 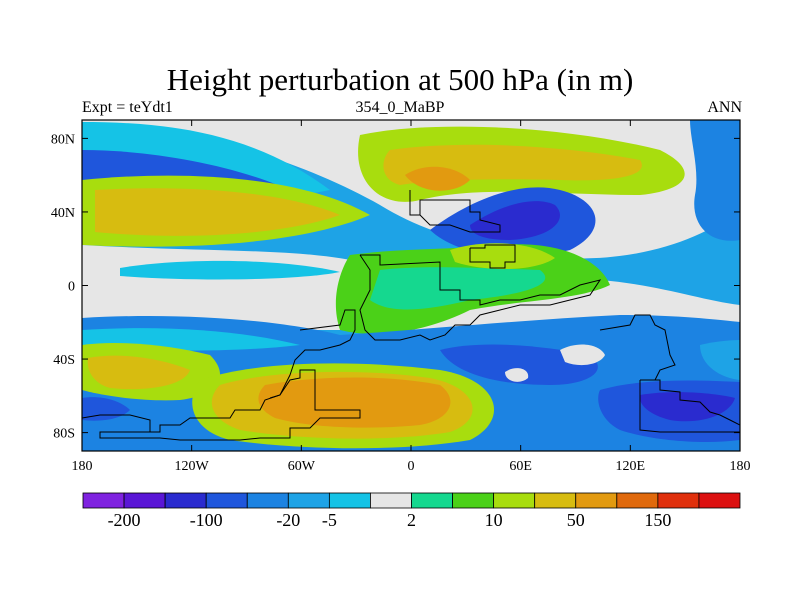 I want to click on lat-tick-label: 40S, so click(x=64, y=360).